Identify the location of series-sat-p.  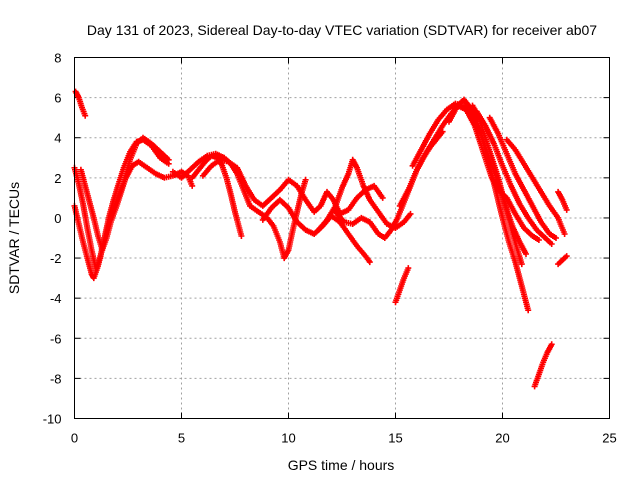
(514, 177).